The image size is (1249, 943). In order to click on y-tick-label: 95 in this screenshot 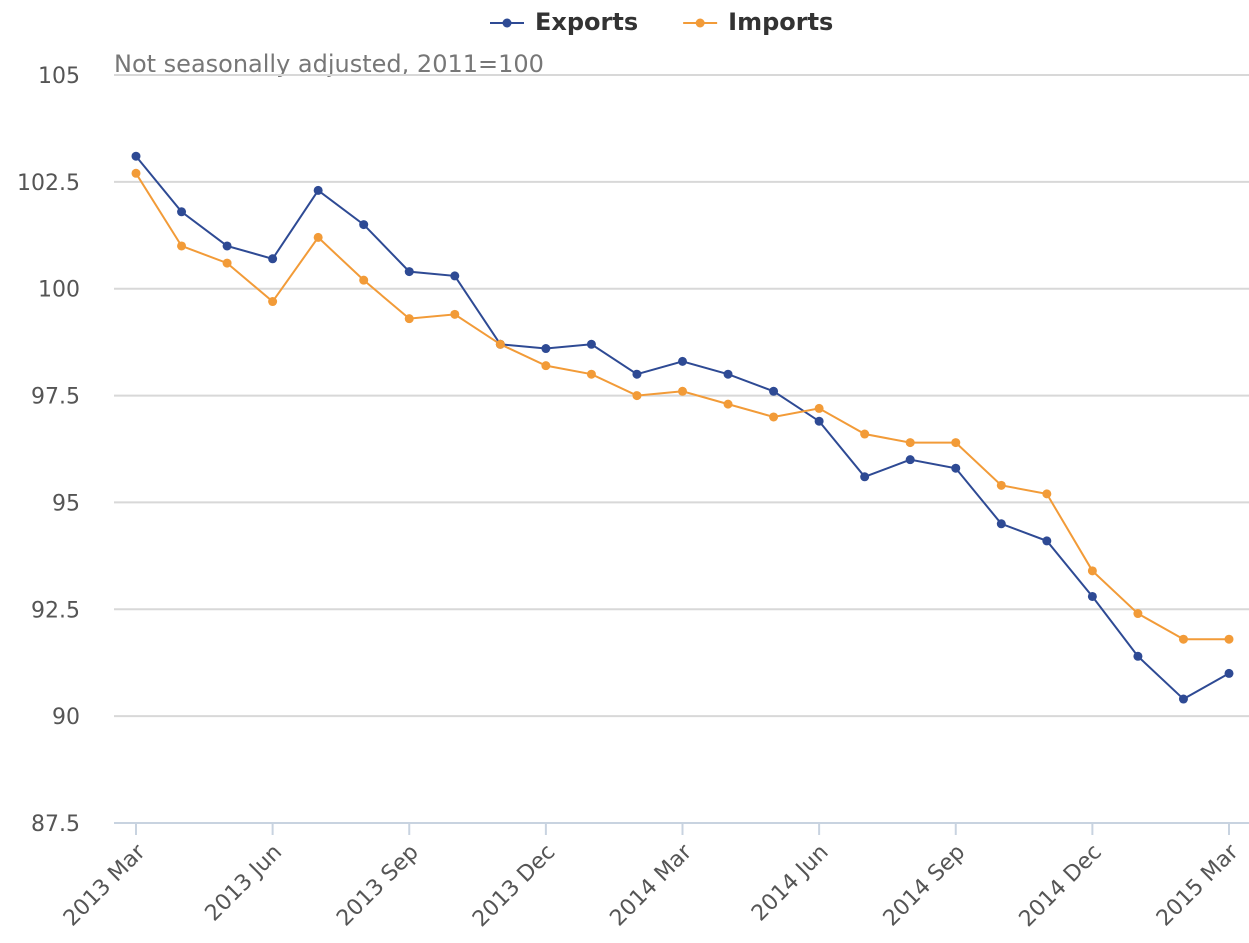, I will do `click(66, 503)`.